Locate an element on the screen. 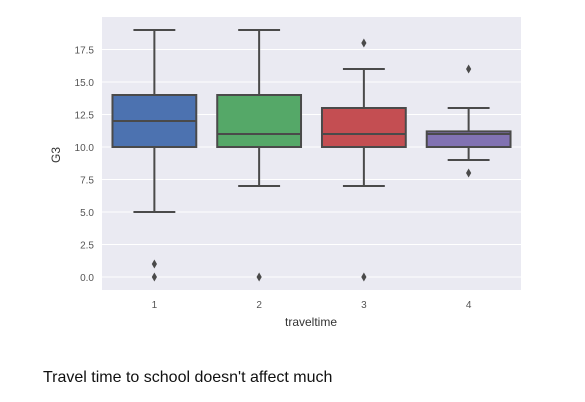 The height and width of the screenshot is (402, 585). y-tick-label: 0.0 is located at coordinates (87, 278).